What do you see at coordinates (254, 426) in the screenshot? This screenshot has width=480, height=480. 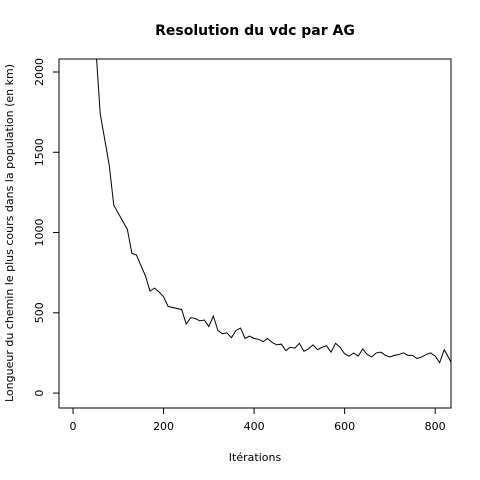 I see `x-tick-label: 400` at bounding box center [254, 426].